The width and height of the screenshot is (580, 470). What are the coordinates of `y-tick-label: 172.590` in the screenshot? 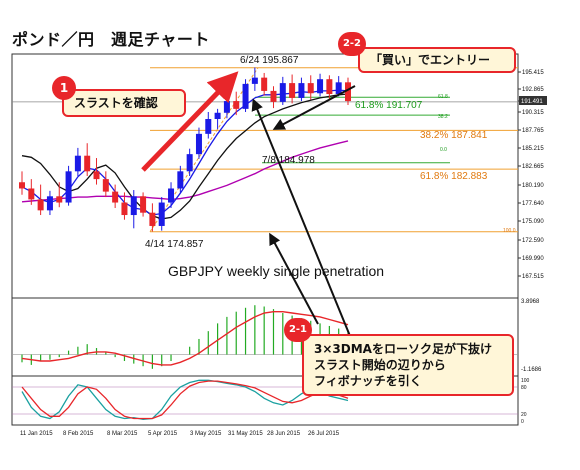 It's located at (533, 241).